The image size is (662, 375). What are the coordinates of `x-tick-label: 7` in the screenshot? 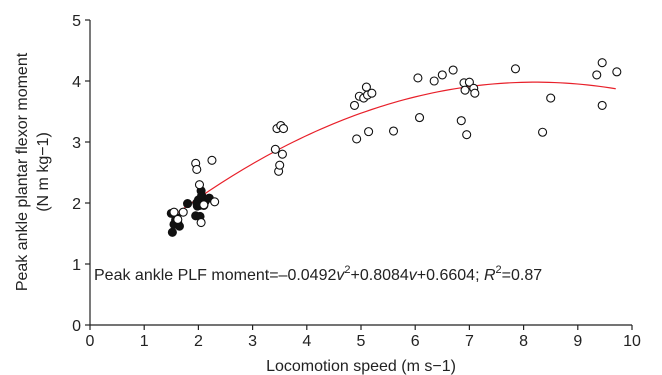 It's located at (469, 341).